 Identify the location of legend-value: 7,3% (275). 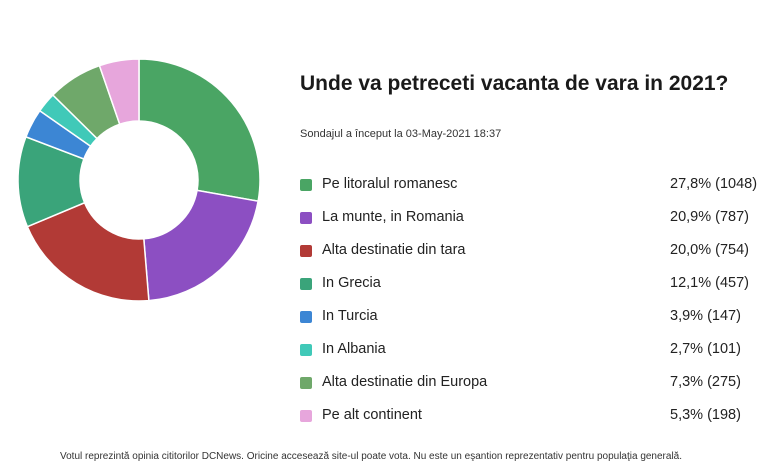
(705, 382).